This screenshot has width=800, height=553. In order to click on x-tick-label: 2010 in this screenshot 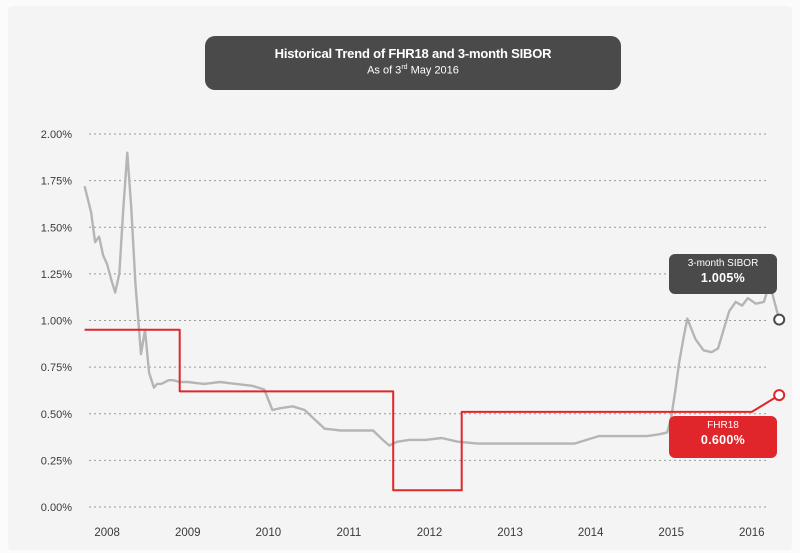, I will do `click(269, 533)`.